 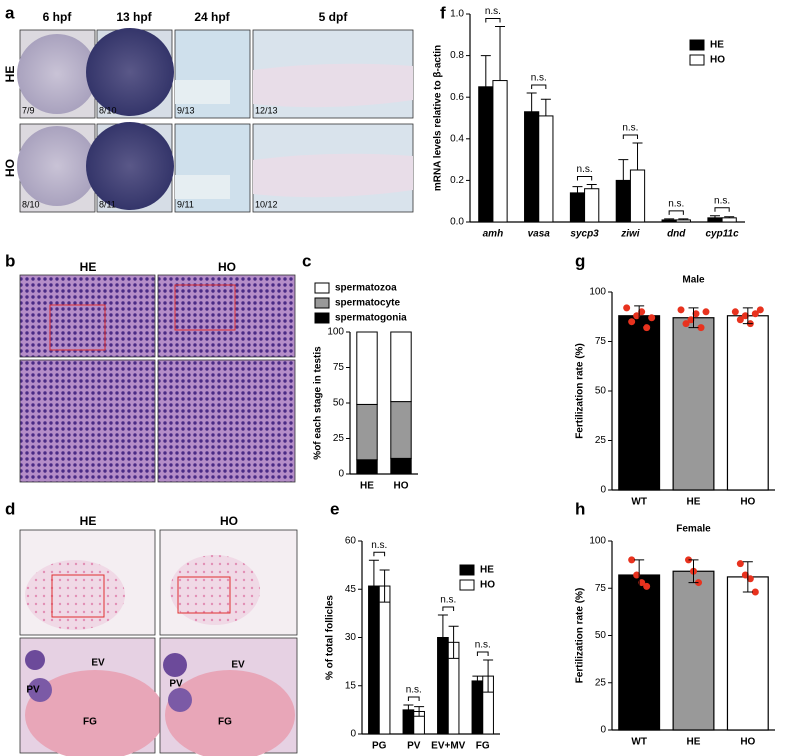 What do you see at coordinates (367, 303) in the screenshot?
I see `legend-label: spermatocyte` at bounding box center [367, 303].